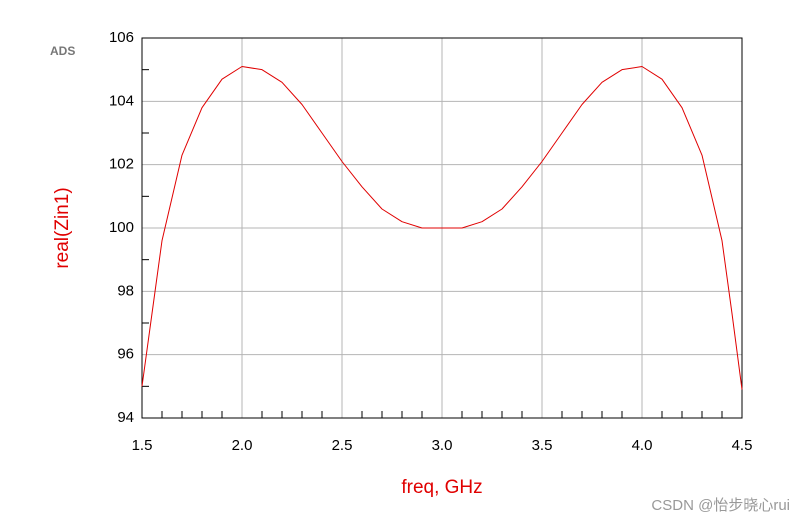 This screenshot has width=804, height=526. What do you see at coordinates (542, 445) in the screenshot?
I see `x-tick-label: 3.5` at bounding box center [542, 445].